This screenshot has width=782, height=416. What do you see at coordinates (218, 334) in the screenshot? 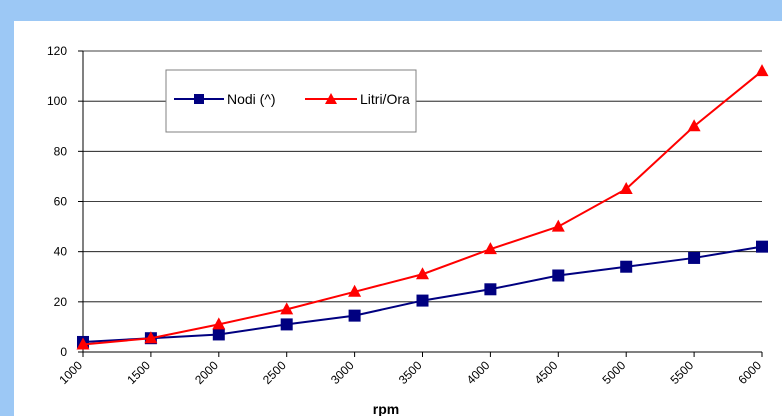
I see `data-point-series-1-2000` at bounding box center [218, 334].